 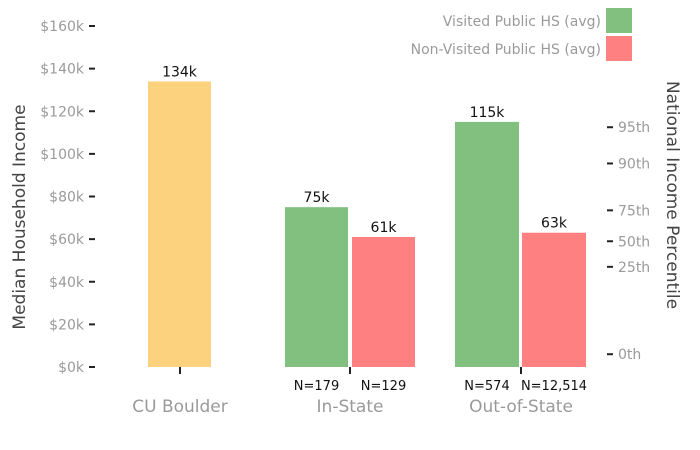 I want to click on y-tick-label: $0k, so click(x=71, y=368).